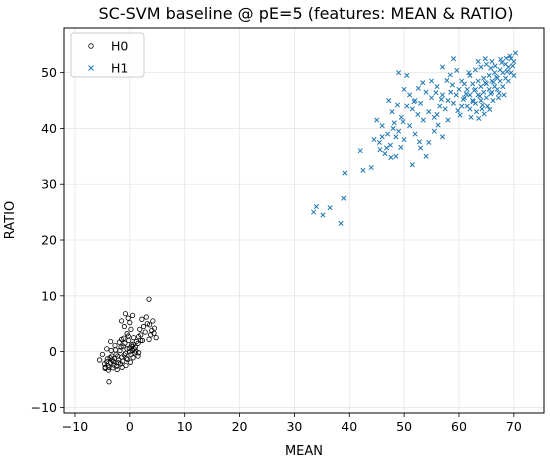  I want to click on x-tick-label: −10, so click(75, 426).